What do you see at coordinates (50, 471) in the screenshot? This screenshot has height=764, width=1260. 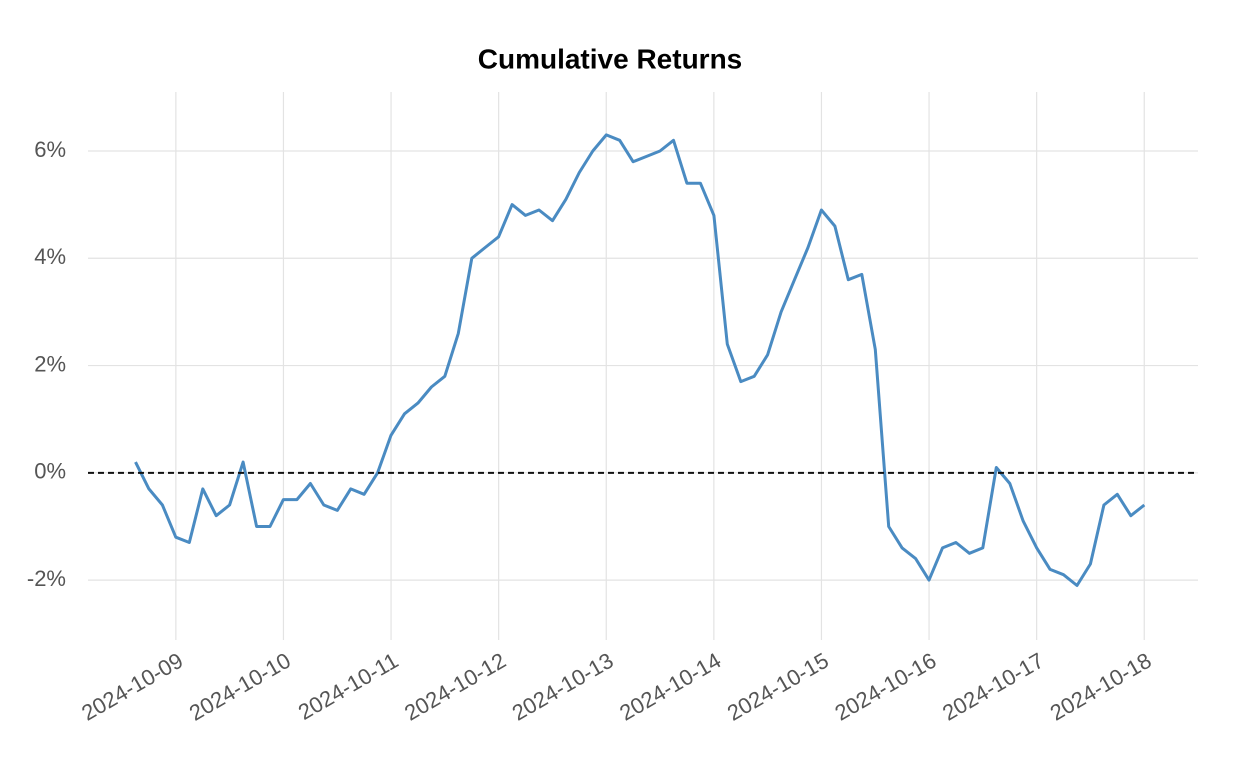 I see `y-tick-label: 0%` at bounding box center [50, 471].